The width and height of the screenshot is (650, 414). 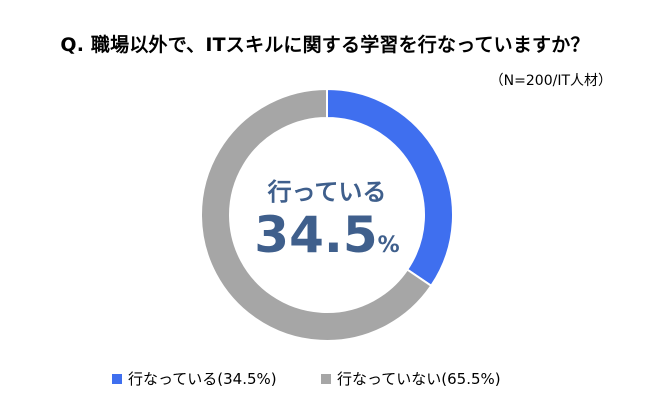 What do you see at coordinates (327, 192) in the screenshot?
I see `center-caption: 行っている` at bounding box center [327, 192].